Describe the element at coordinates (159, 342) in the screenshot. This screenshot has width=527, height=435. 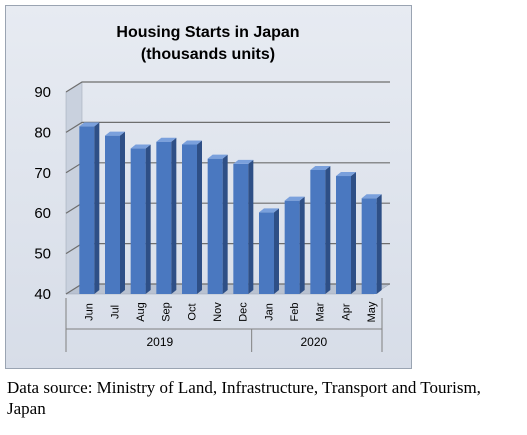
I see `group-label-2019: 2019` at that location.